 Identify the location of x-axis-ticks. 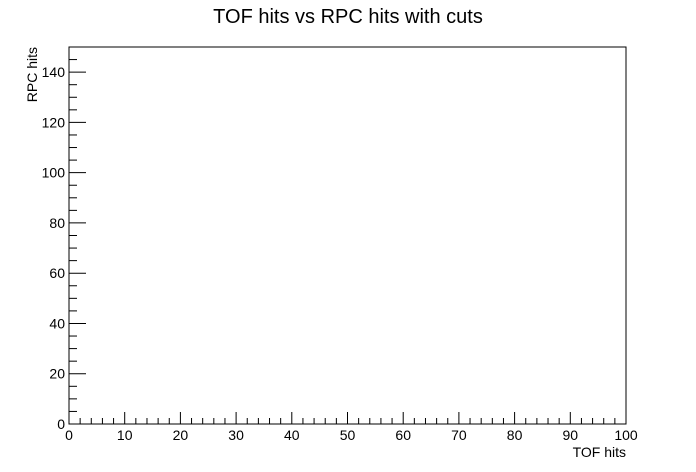
(347, 418).